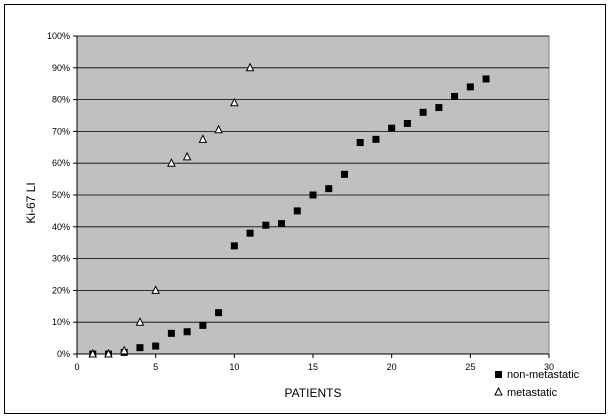 The height and width of the screenshot is (420, 612). What do you see at coordinates (549, 367) in the screenshot?
I see `x-tick-label: 30` at bounding box center [549, 367].